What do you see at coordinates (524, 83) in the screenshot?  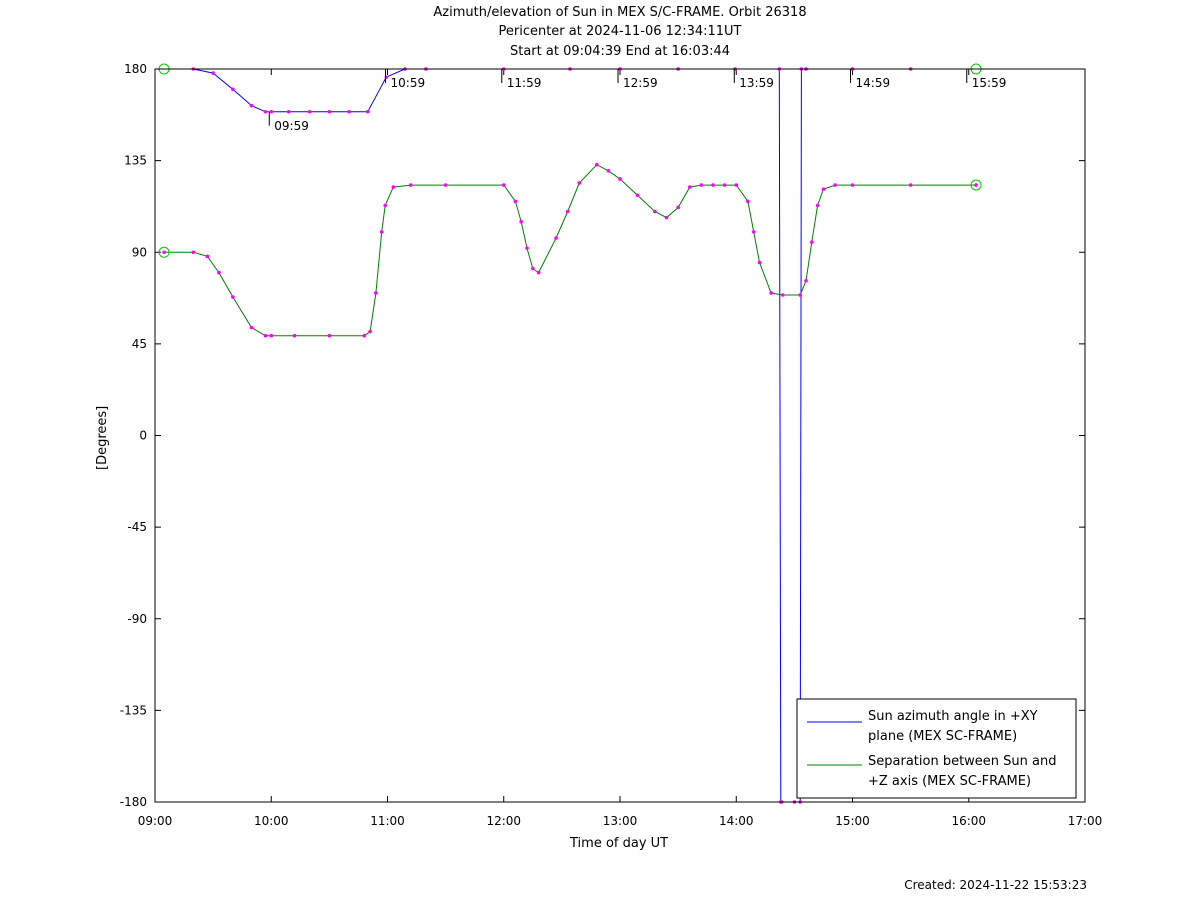 I see `time-marker-label: 11:59` at bounding box center [524, 83].